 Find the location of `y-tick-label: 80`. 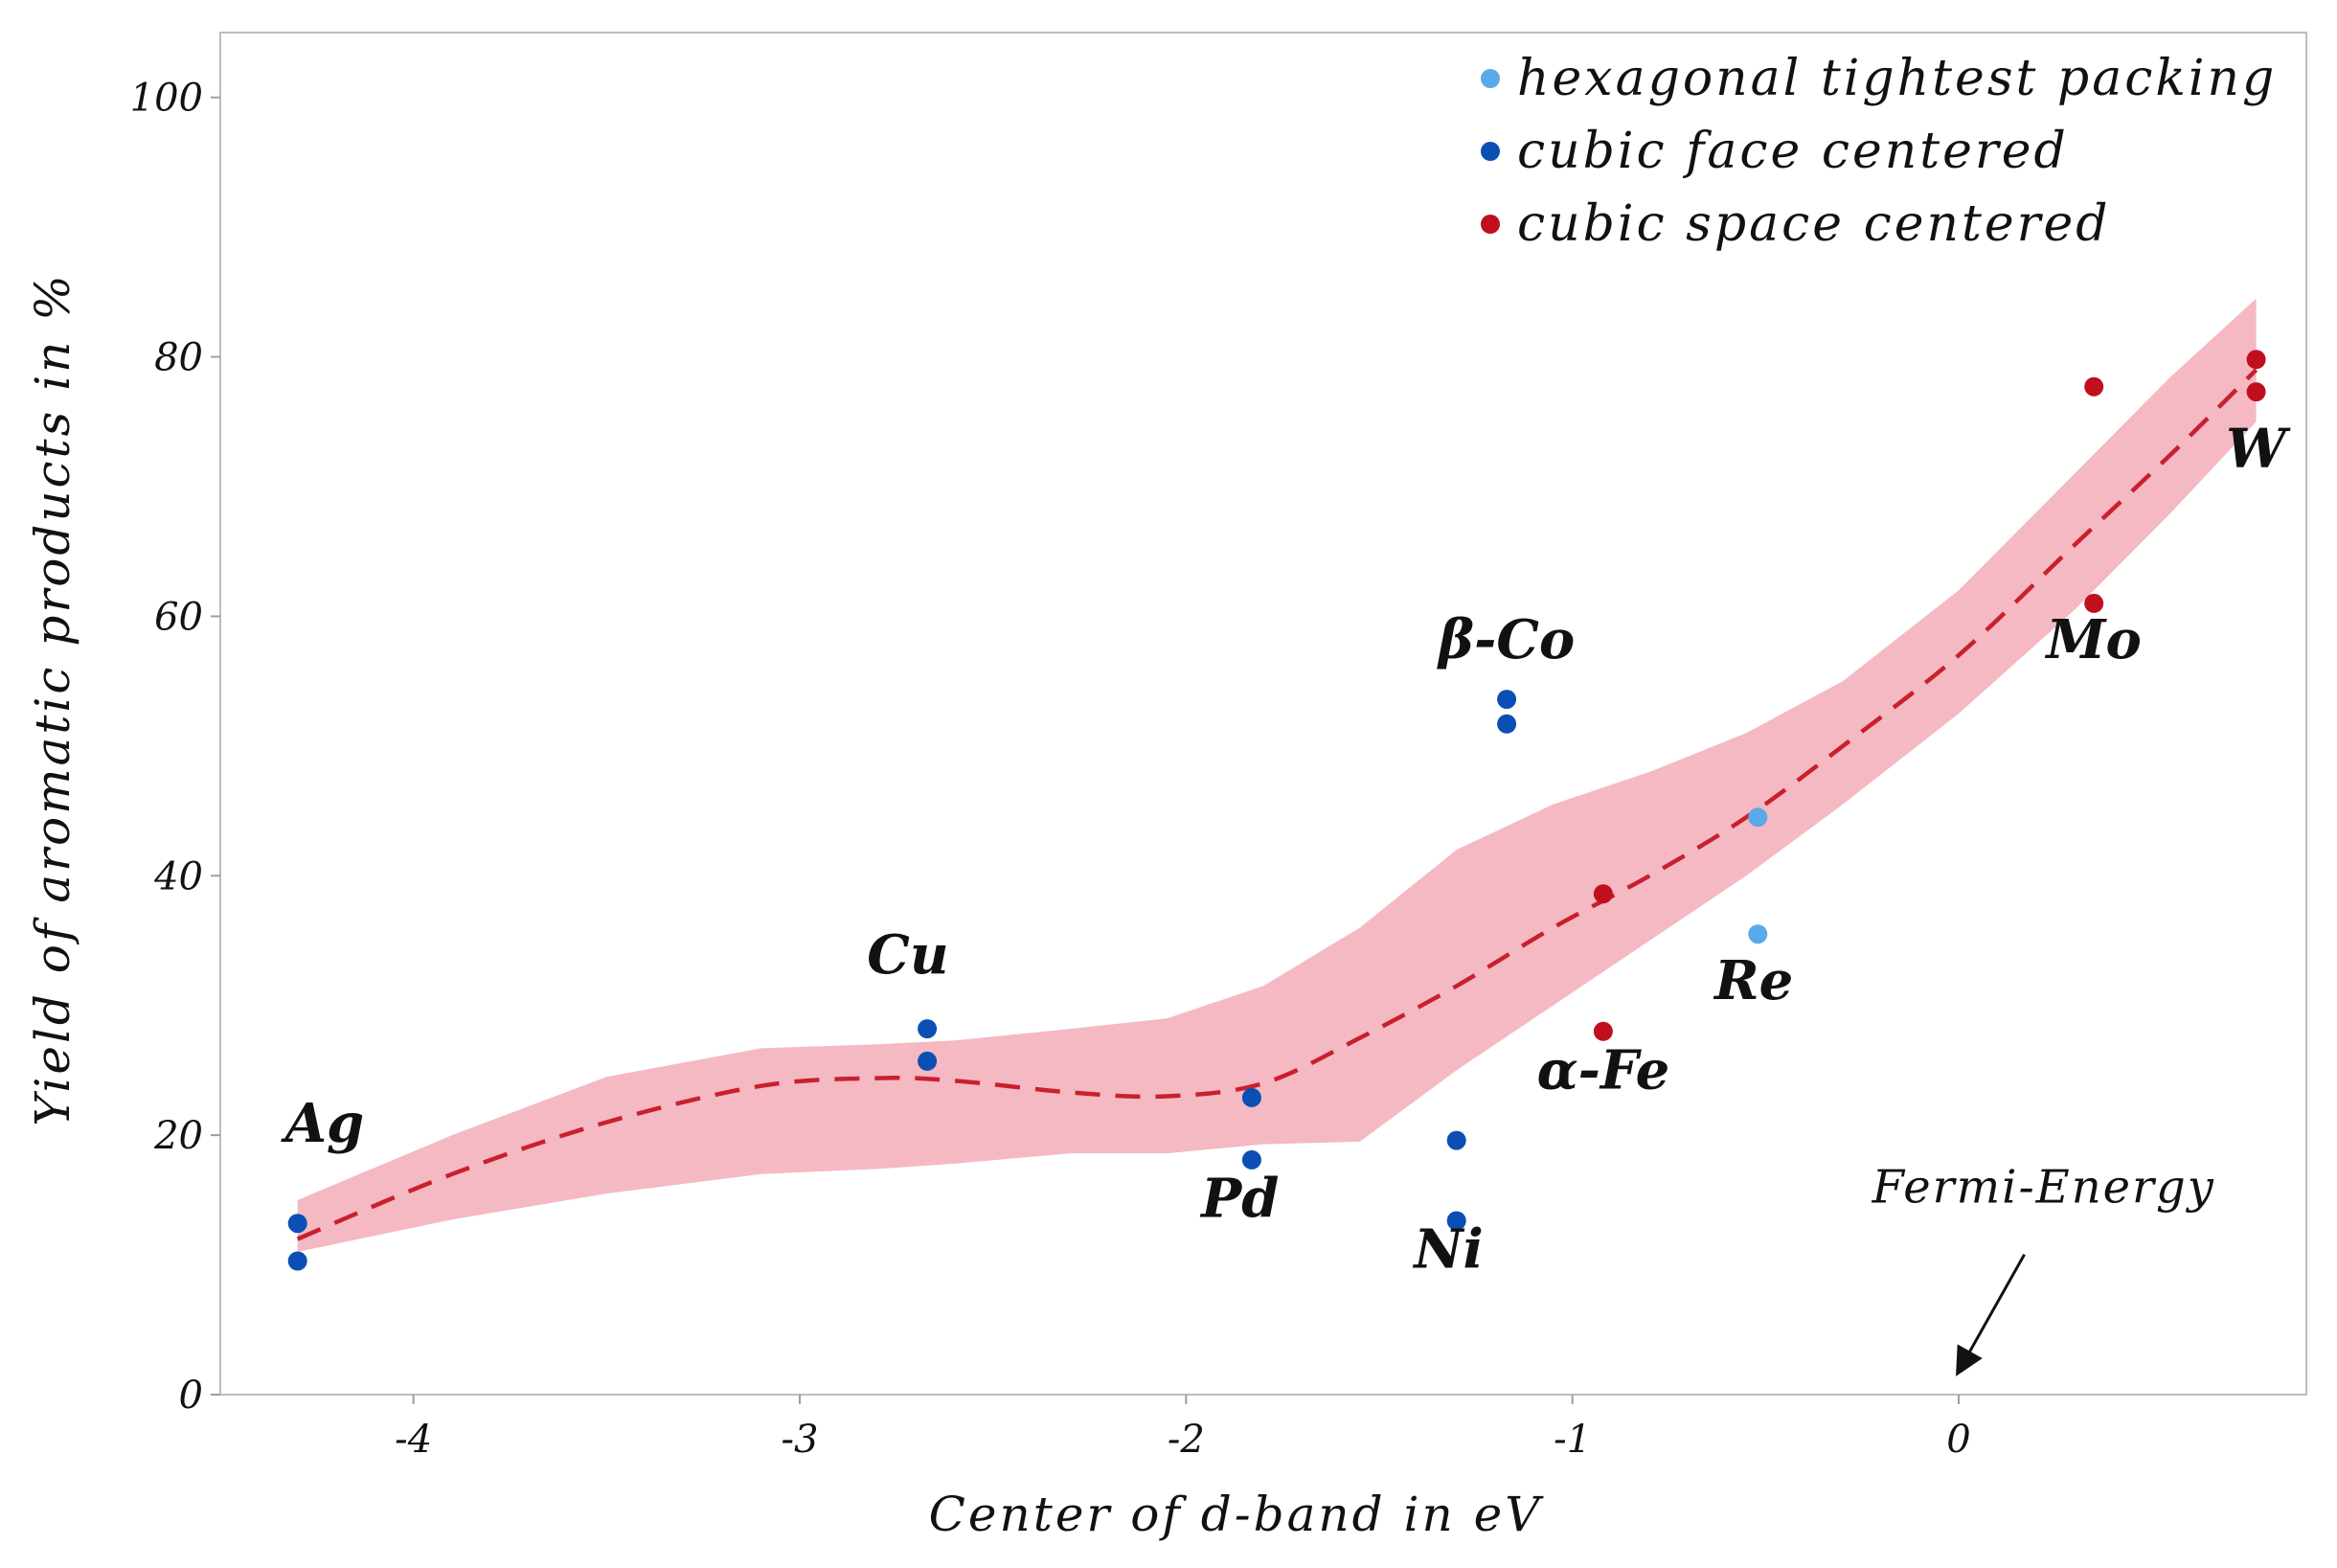

y-tick-label: 80 is located at coordinates (179, 358).